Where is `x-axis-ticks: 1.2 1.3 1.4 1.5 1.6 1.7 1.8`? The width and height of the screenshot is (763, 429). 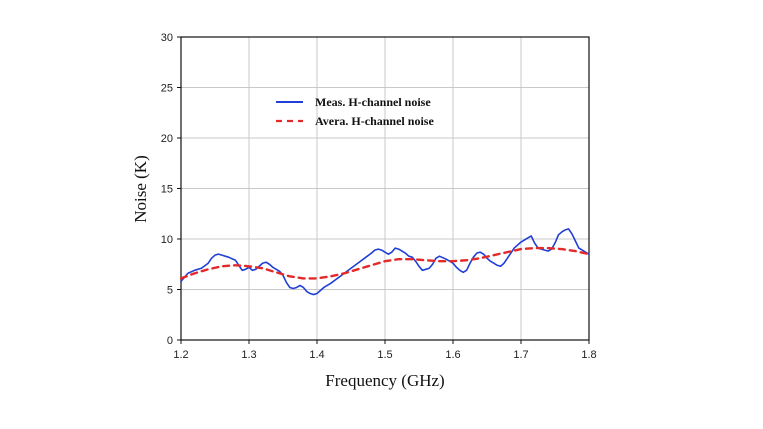 x-axis-ticks: 1.2 1.3 1.4 1.5 1.6 1.7 1.8 is located at coordinates (385, 350).